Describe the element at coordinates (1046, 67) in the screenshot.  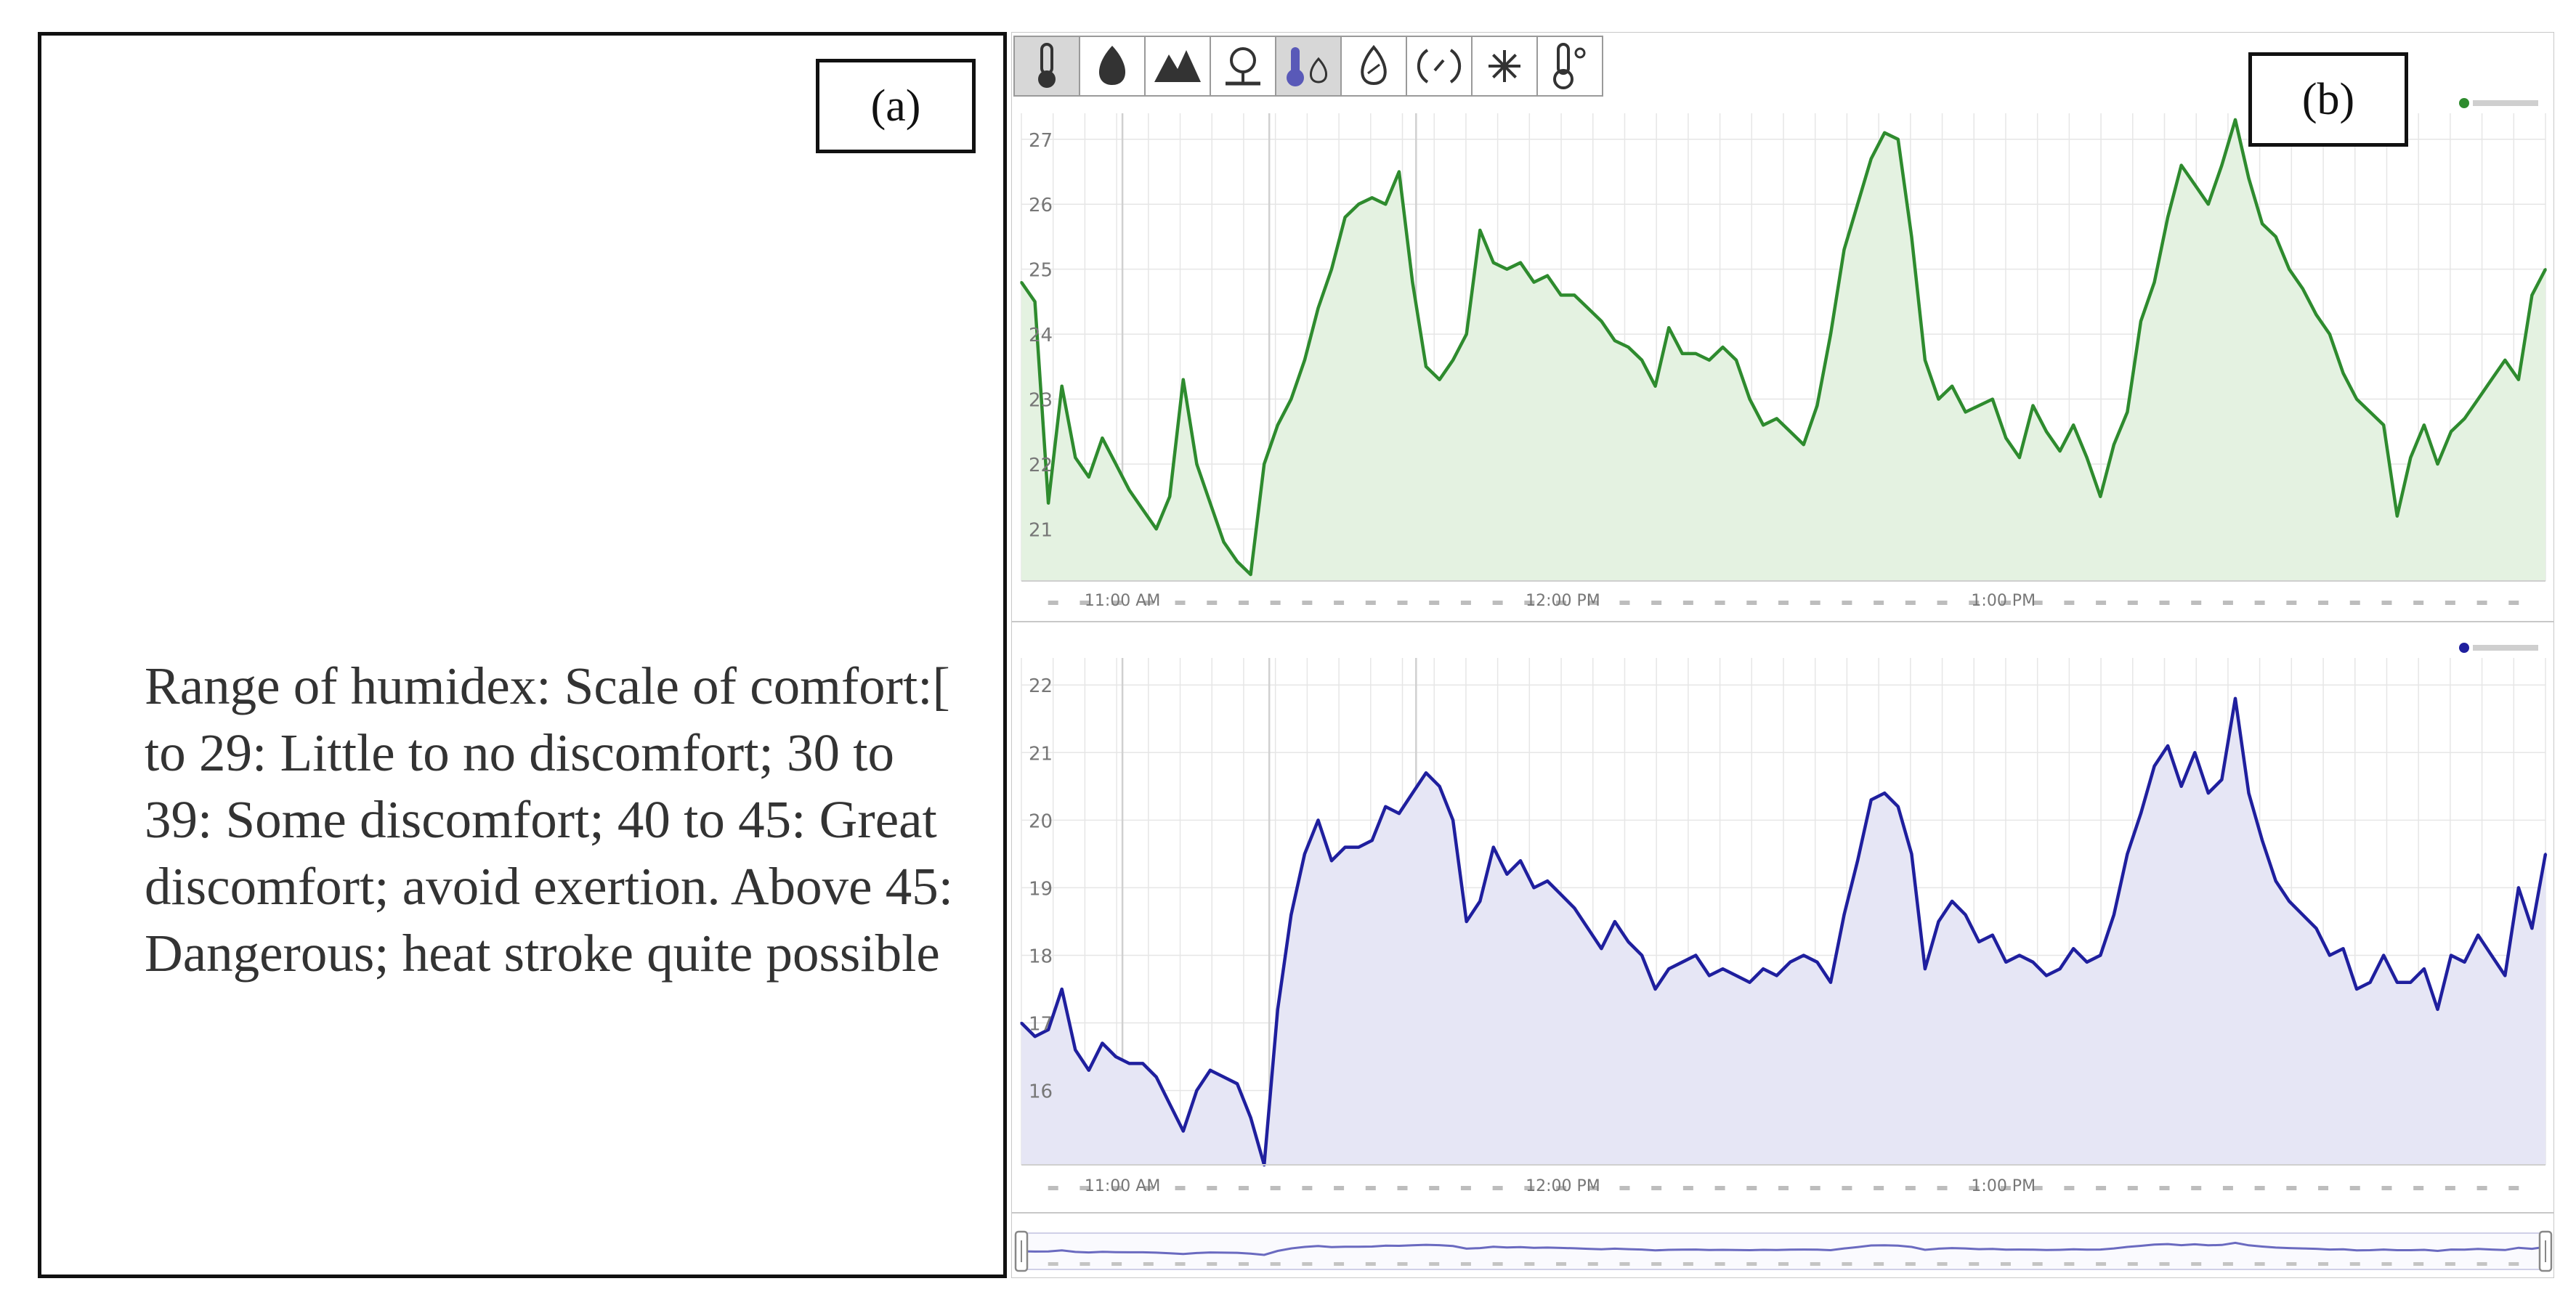
I see `thermometer-icon` at that location.